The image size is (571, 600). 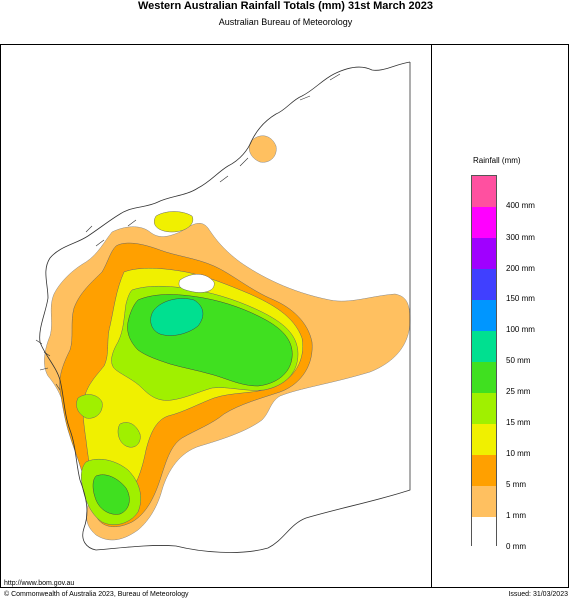 I want to click on legend-label-150: 150 mm, so click(x=520, y=298).